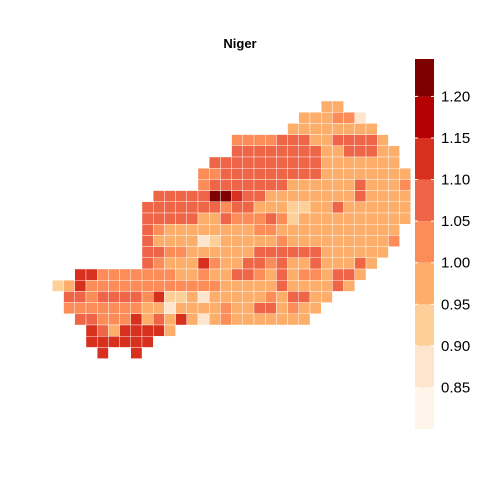 This screenshot has width=480, height=480. I want to click on legend-tick-label: 1.05, so click(455, 221).